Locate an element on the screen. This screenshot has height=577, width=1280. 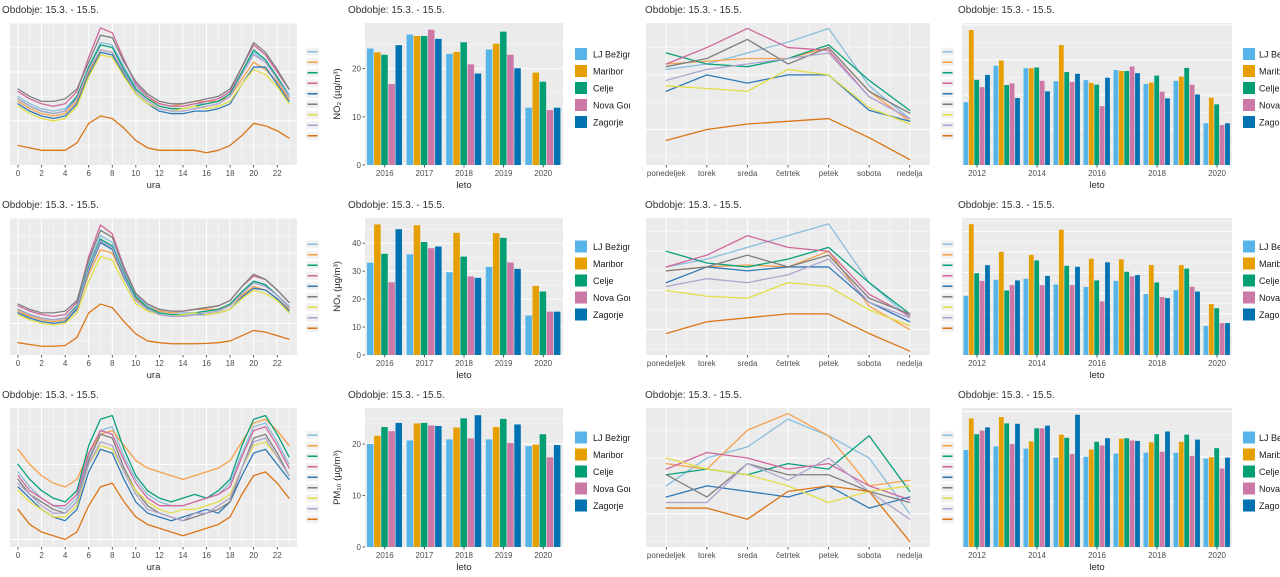
x-tick-label: sreda is located at coordinates (747, 555).